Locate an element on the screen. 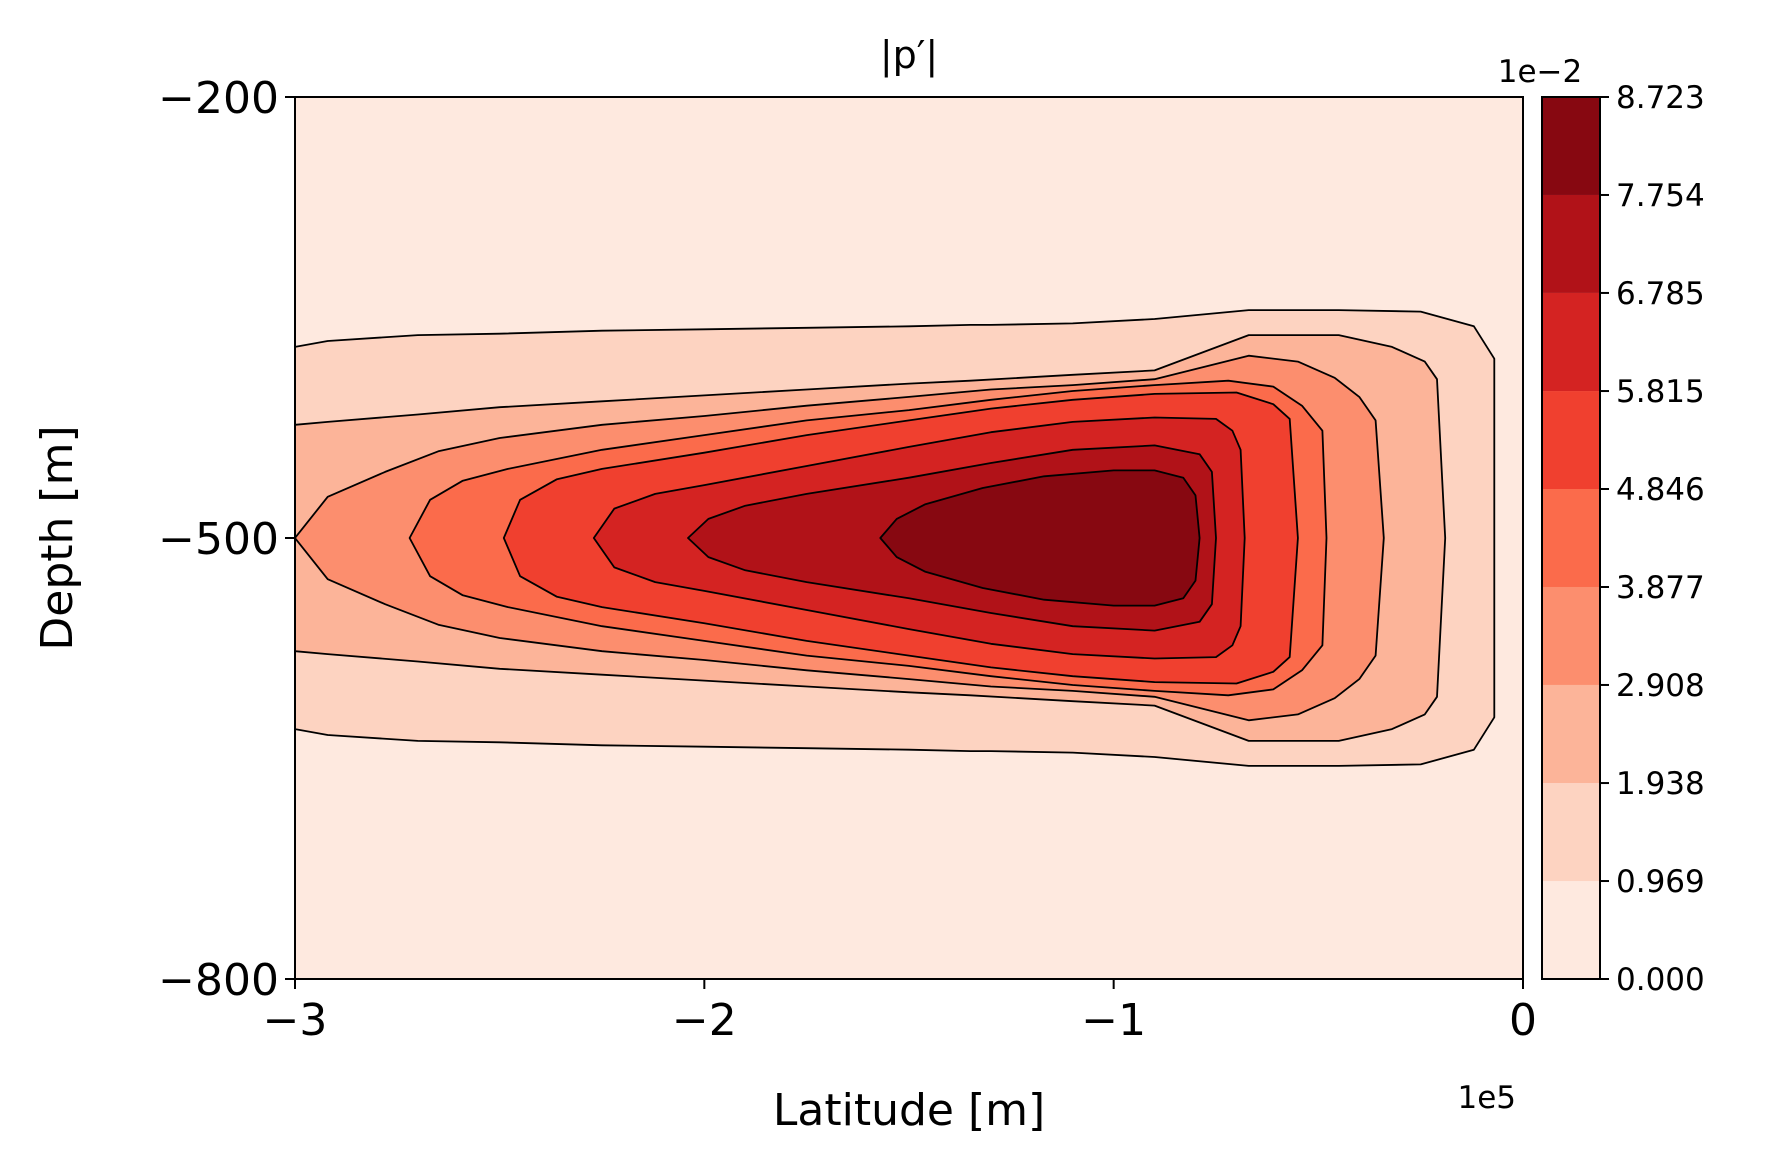  colorbar-tick-label: 8.723 is located at coordinates (1660, 98).